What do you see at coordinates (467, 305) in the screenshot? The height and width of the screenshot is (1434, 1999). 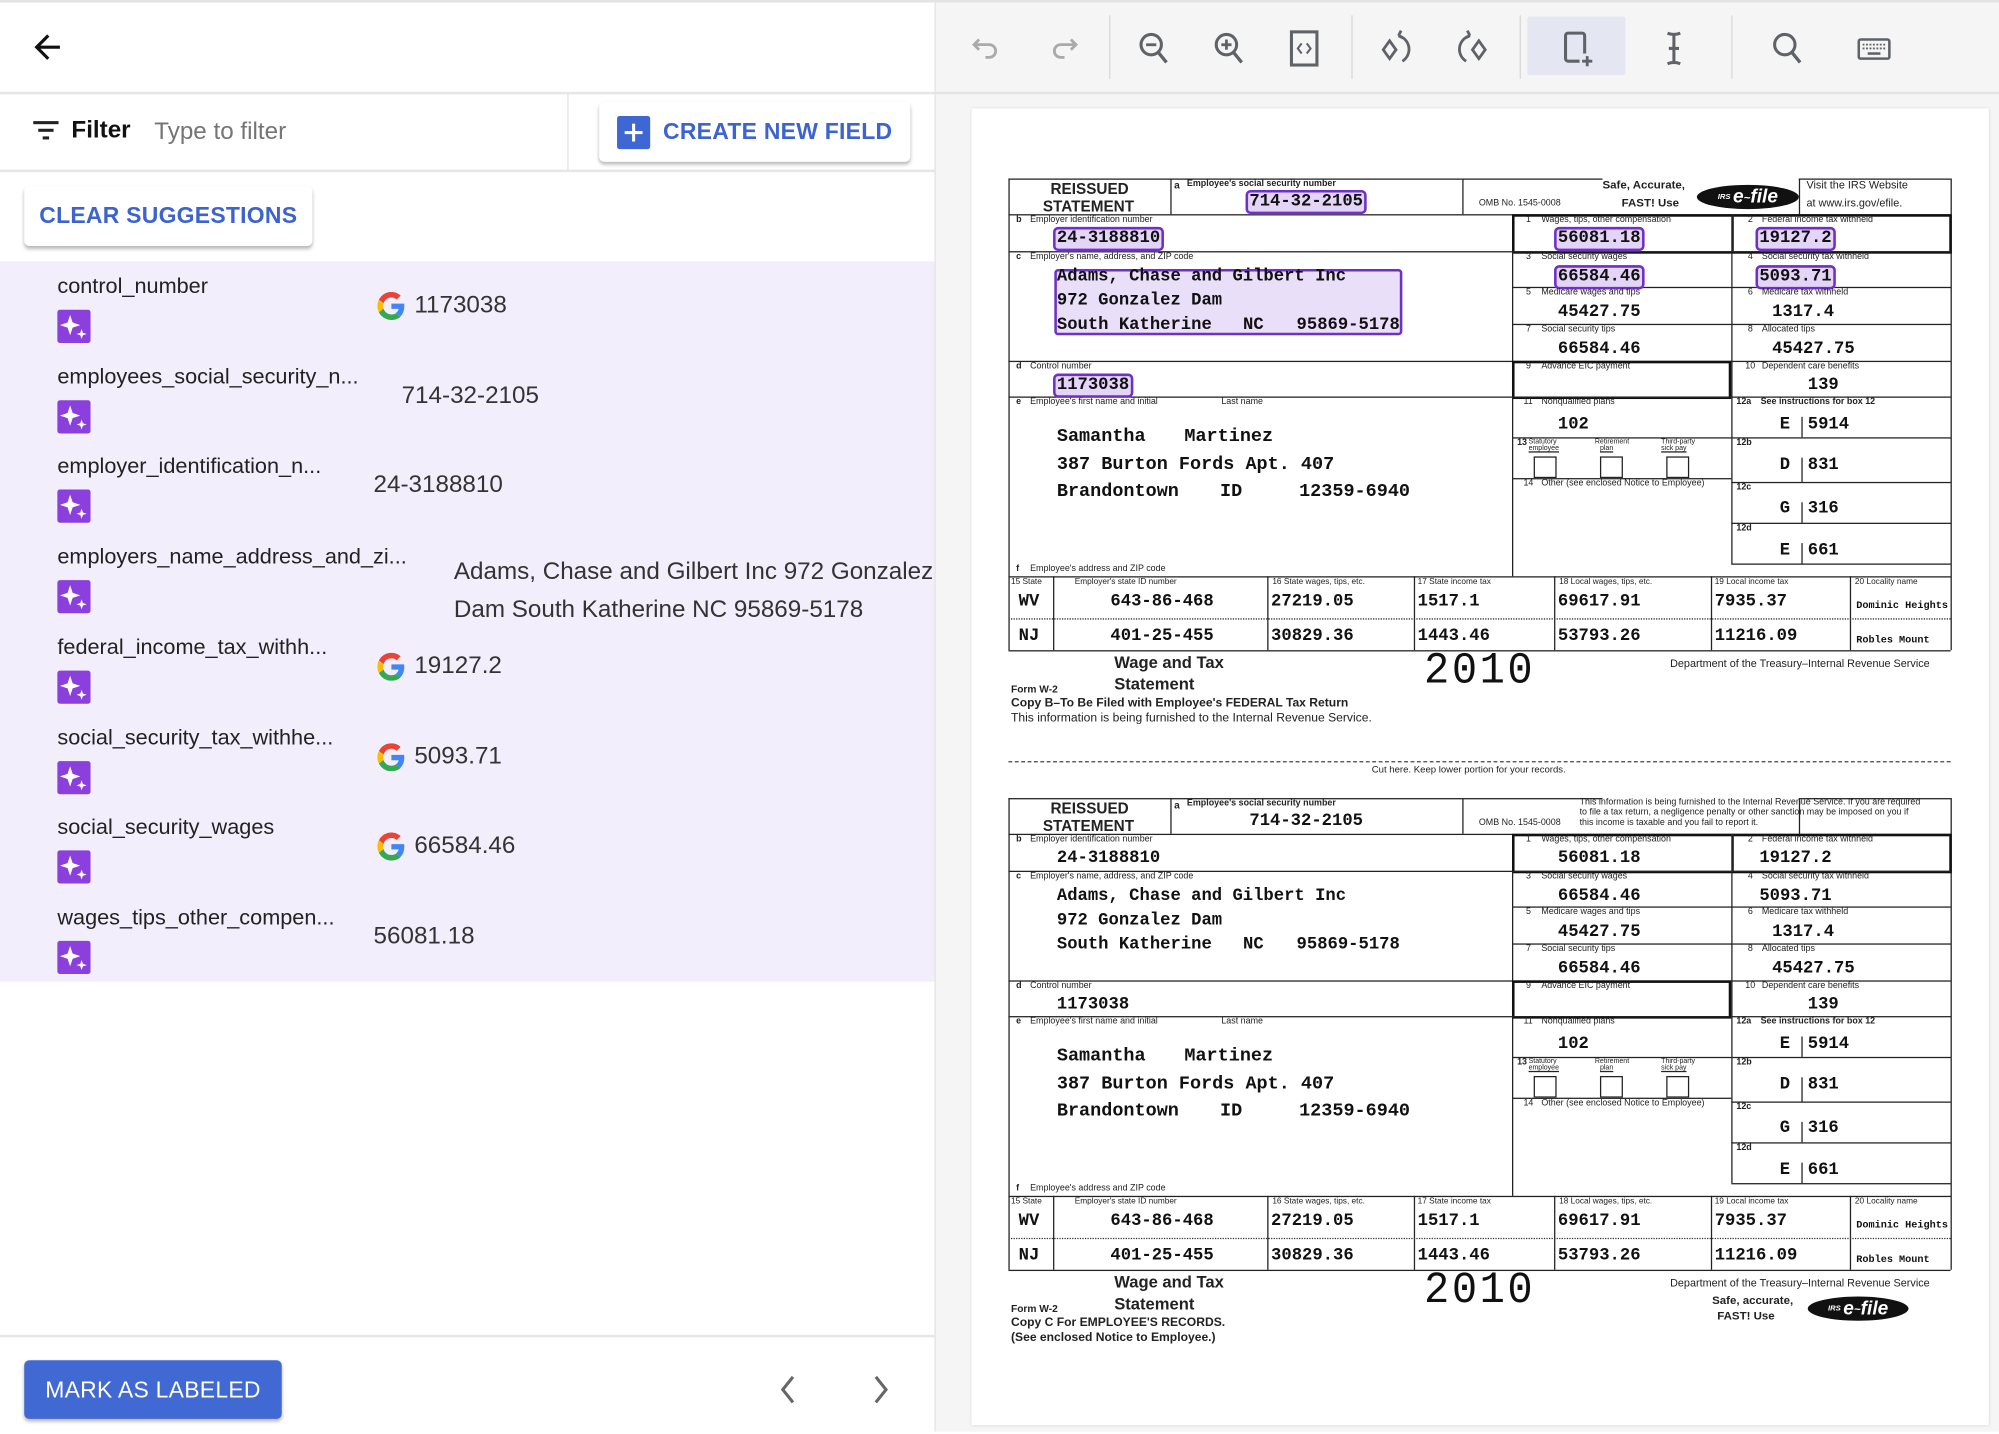 I see `field-suggestion-item: control_number 1173038` at bounding box center [467, 305].